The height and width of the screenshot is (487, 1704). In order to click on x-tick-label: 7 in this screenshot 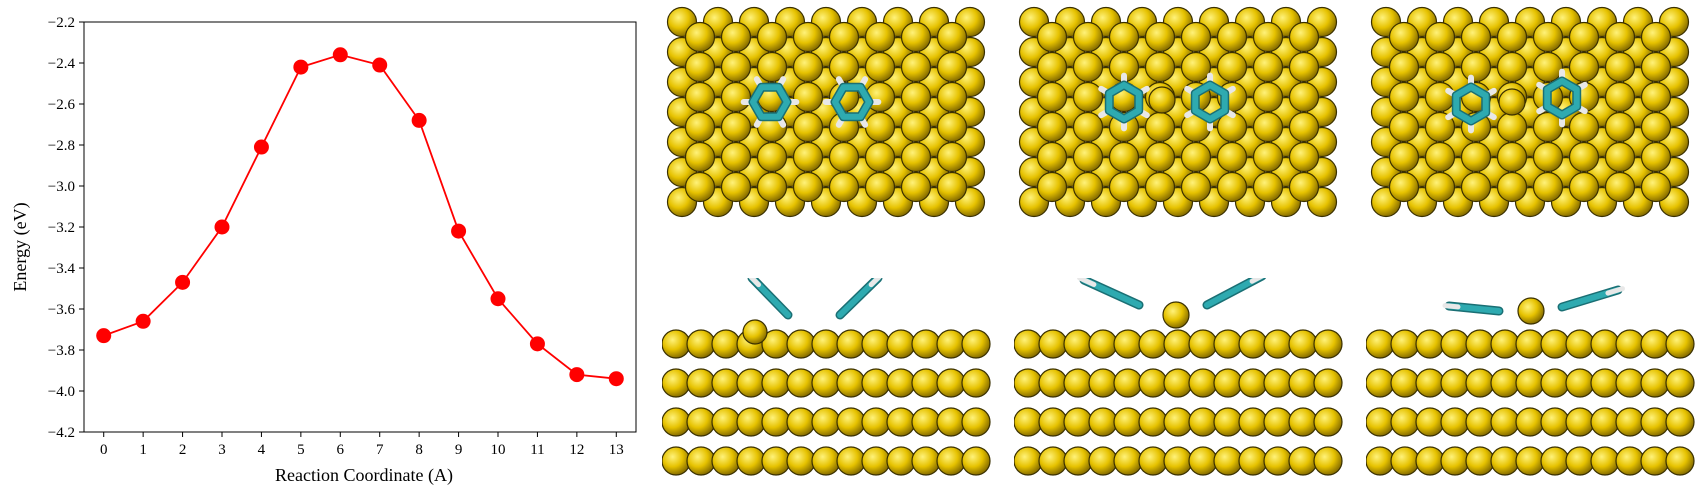, I will do `click(380, 450)`.